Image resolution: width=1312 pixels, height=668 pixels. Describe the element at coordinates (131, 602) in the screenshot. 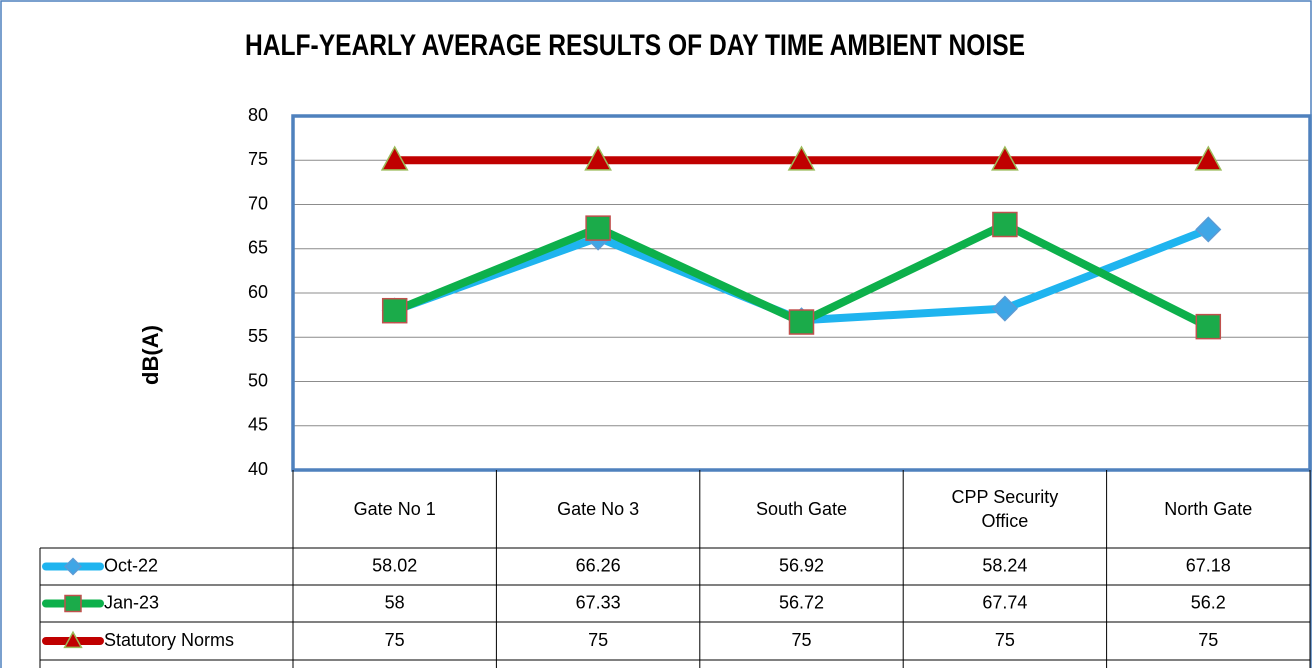

I see `legend-label: Jan-23` at that location.